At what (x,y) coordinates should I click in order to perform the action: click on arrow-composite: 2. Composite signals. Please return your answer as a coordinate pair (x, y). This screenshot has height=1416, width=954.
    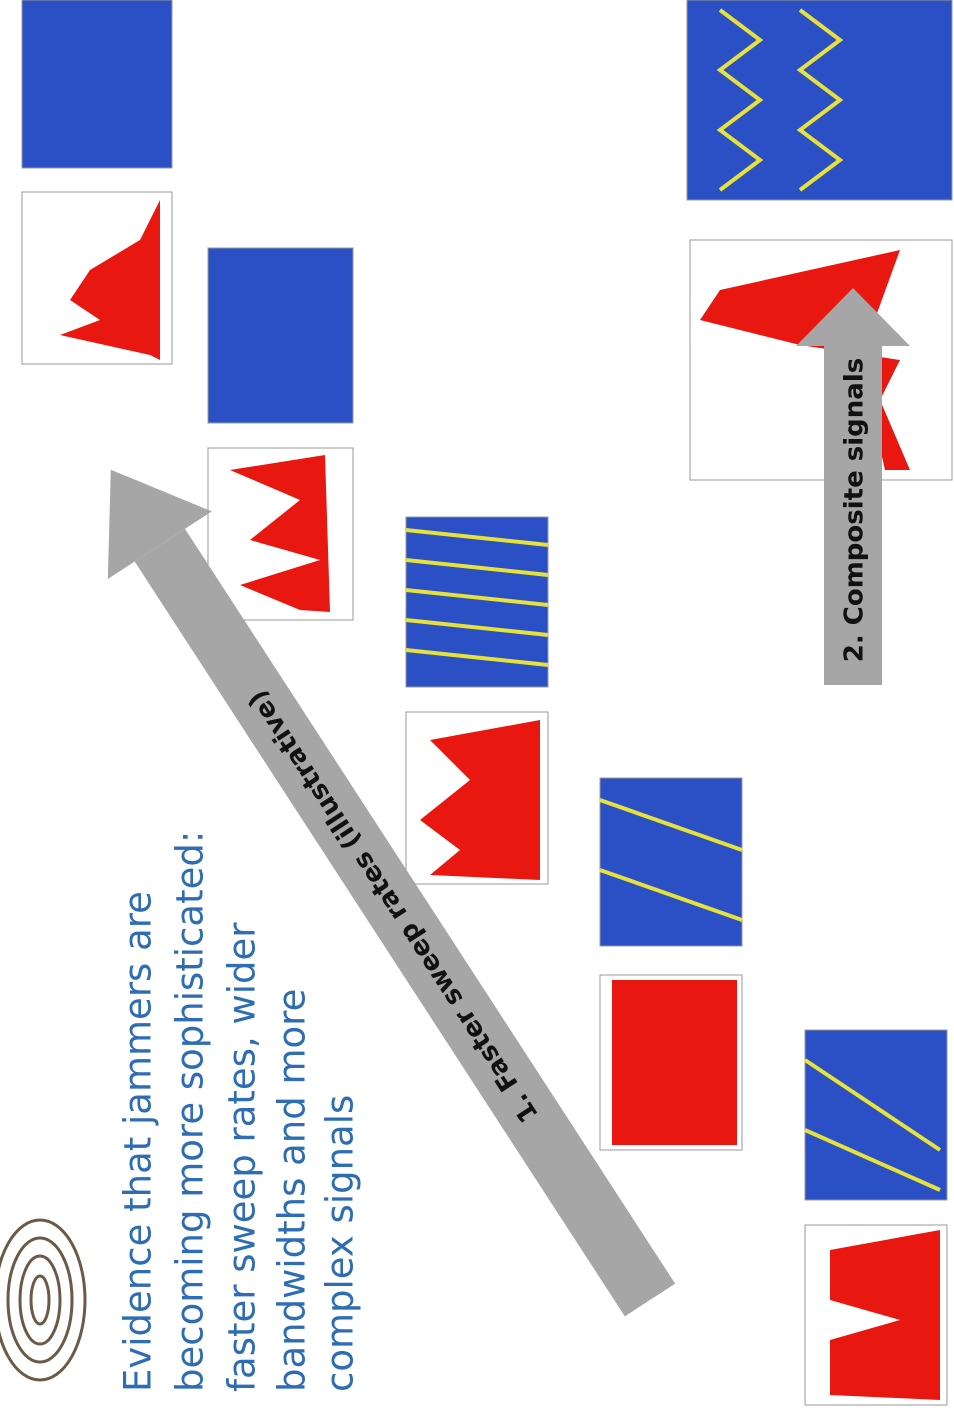
    Looking at the image, I should click on (853, 486).